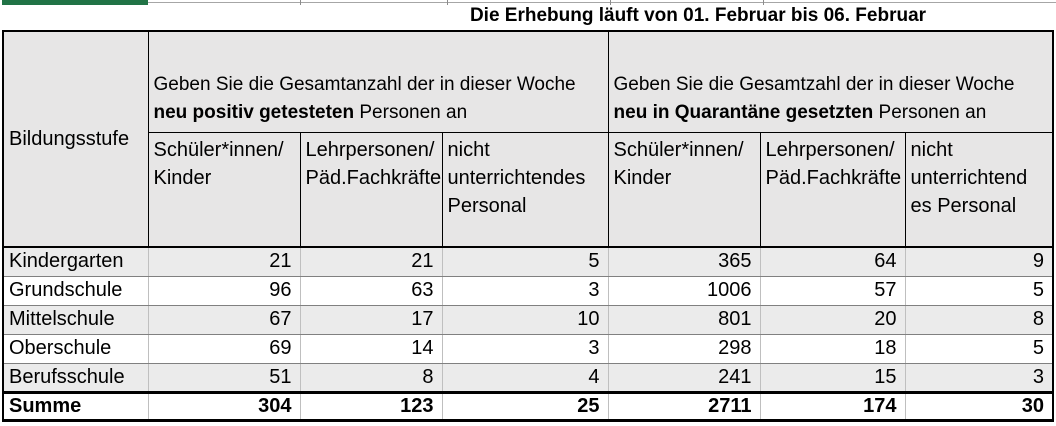  Describe the element at coordinates (224, 320) in the screenshot. I see `cell-value: 67` at that location.